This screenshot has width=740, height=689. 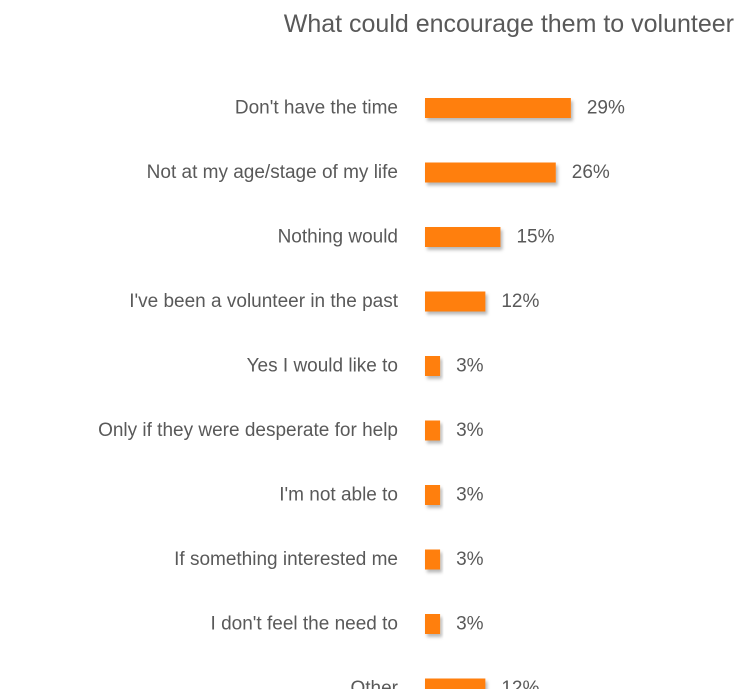 What do you see at coordinates (316, 108) in the screenshot?
I see `category-label: Don't have the time` at bounding box center [316, 108].